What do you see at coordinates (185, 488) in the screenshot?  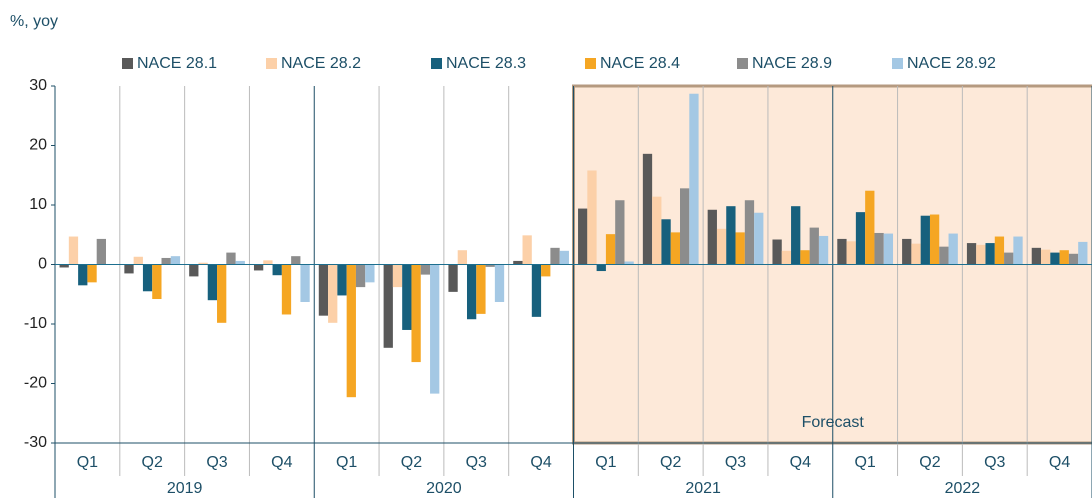 I see `year-label: 2019` at bounding box center [185, 488].